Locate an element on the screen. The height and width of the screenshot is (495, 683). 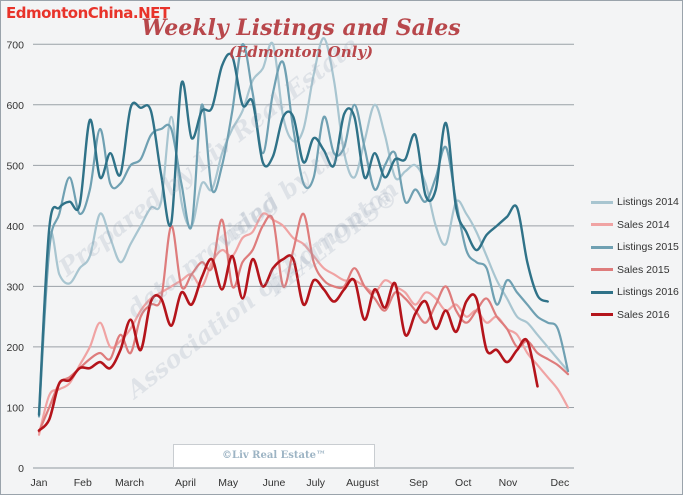
legend-label: Listings 2016 is located at coordinates (648, 292).